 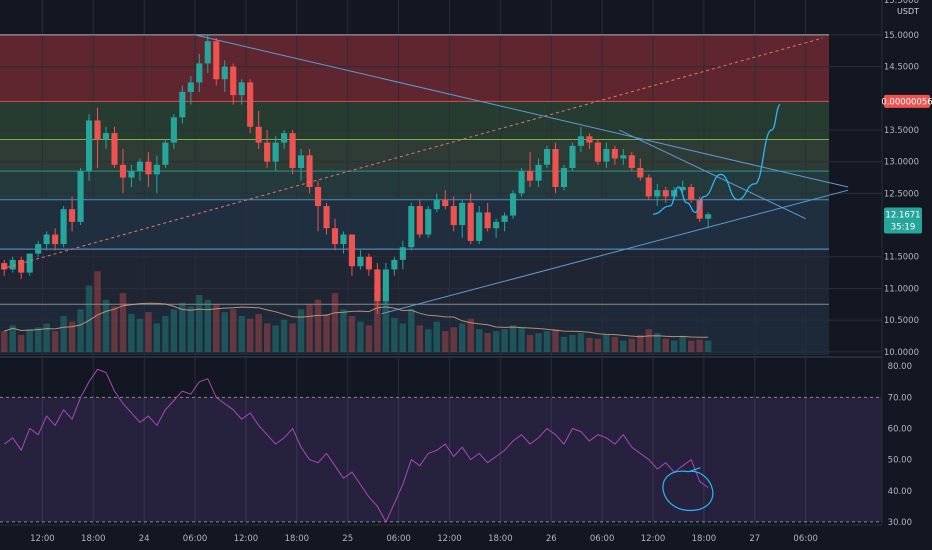 I want to click on price-axis-bg, so click(x=907, y=275).